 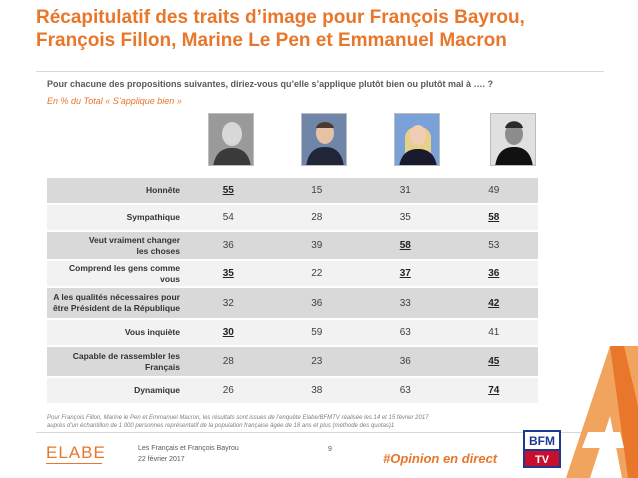 I want to click on cell-macron: 53, so click(x=494, y=245).